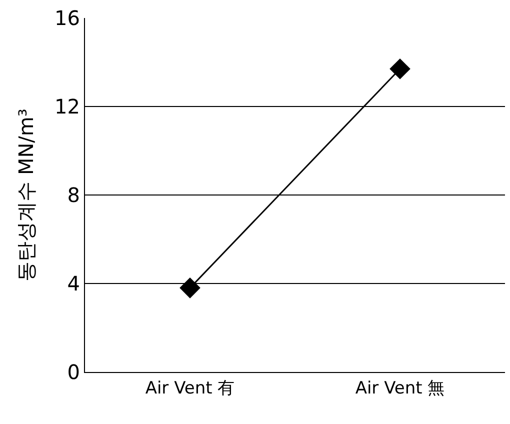 The width and height of the screenshot is (510, 424). What do you see at coordinates (73, 284) in the screenshot?
I see `y-tick-label: 4` at bounding box center [73, 284].